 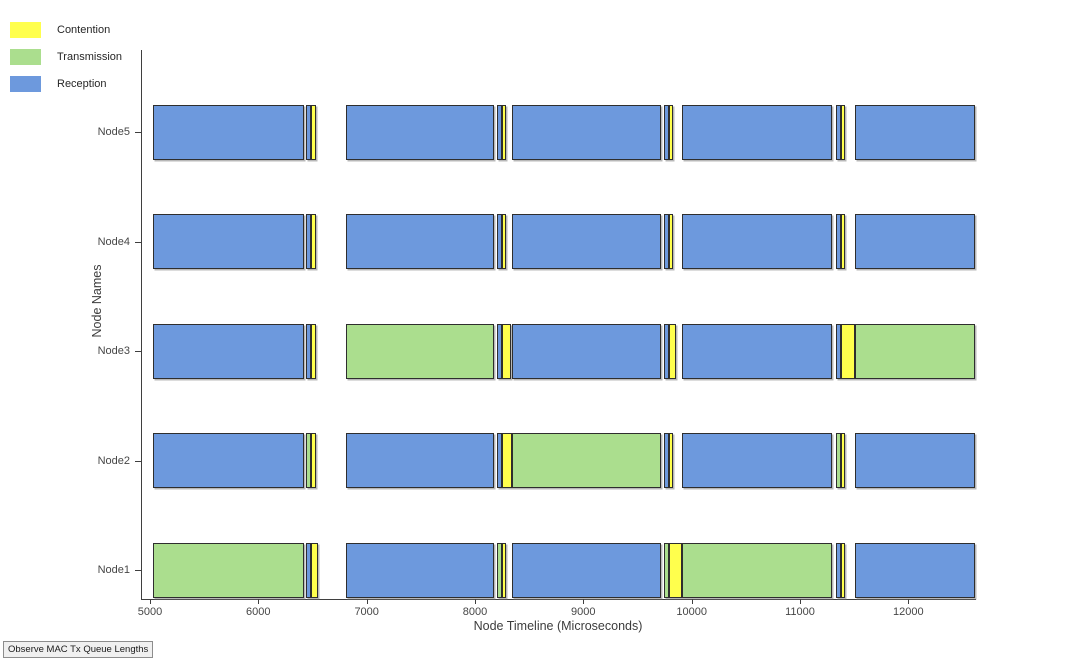 I want to click on x-tick-label: 6000, so click(x=258, y=612).